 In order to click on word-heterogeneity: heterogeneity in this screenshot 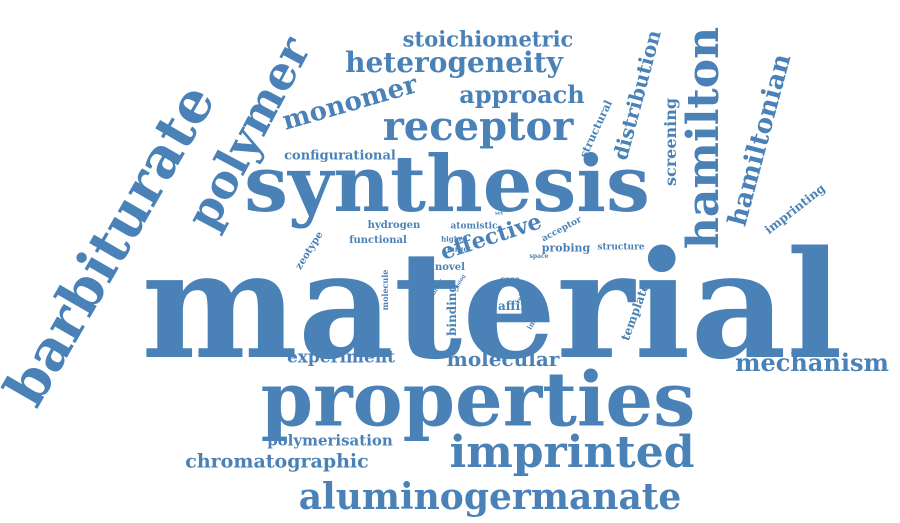, I will do `click(454, 62)`.